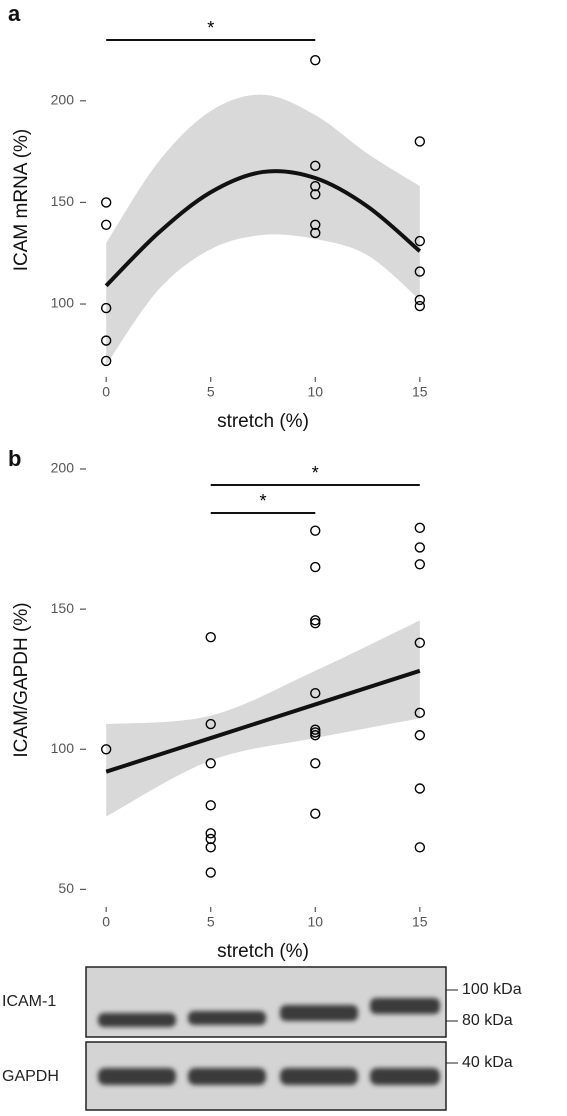  Describe the element at coordinates (492, 989) in the screenshot. I see `marker-label: 100 kDa` at that location.